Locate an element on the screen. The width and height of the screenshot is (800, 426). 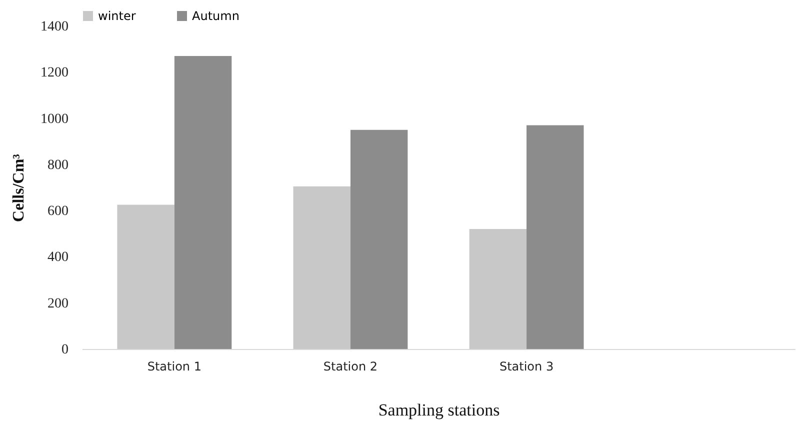
x-tick-label: Station 1 is located at coordinates (174, 367).